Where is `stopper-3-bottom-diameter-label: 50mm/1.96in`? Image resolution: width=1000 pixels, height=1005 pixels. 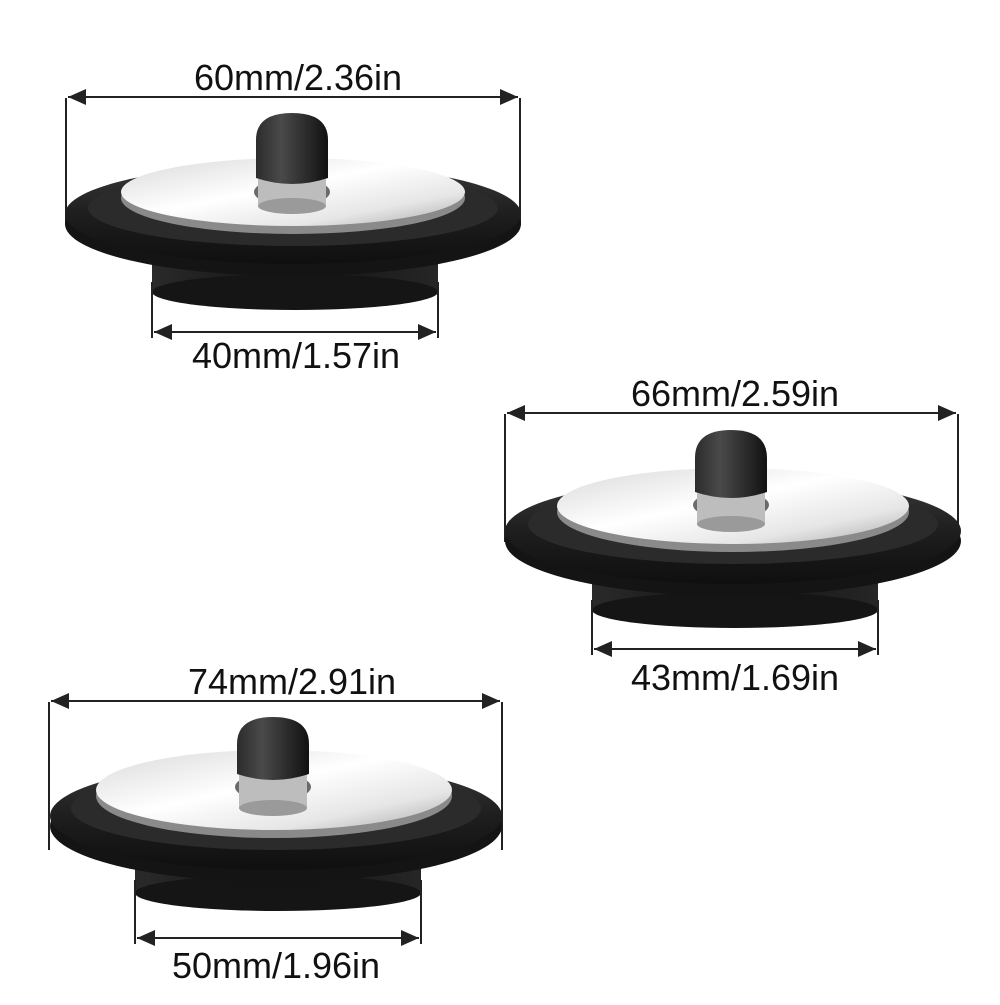 stopper-3-bottom-diameter-label: 50mm/1.96in is located at coordinates (276, 965).